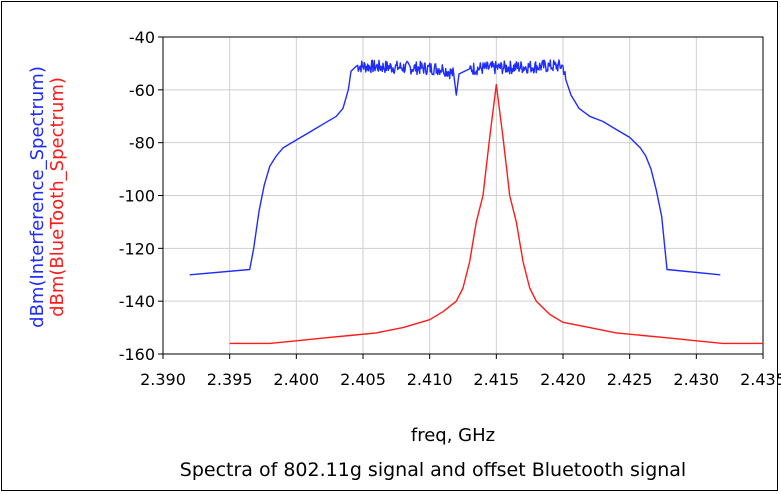  What do you see at coordinates (296, 379) in the screenshot?
I see `x-tick-label: 2.400` at bounding box center [296, 379].